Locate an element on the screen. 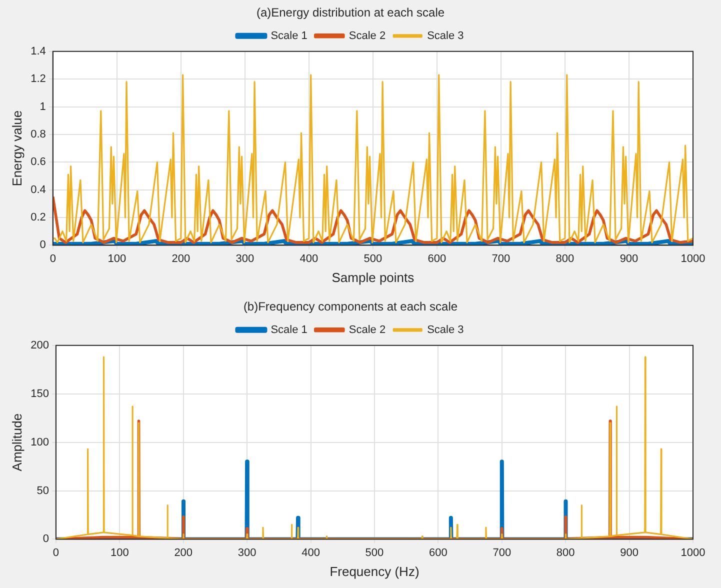 This screenshot has width=721, height=588. chart-title: (a)Energy distribution at each scale is located at coordinates (350, 13).